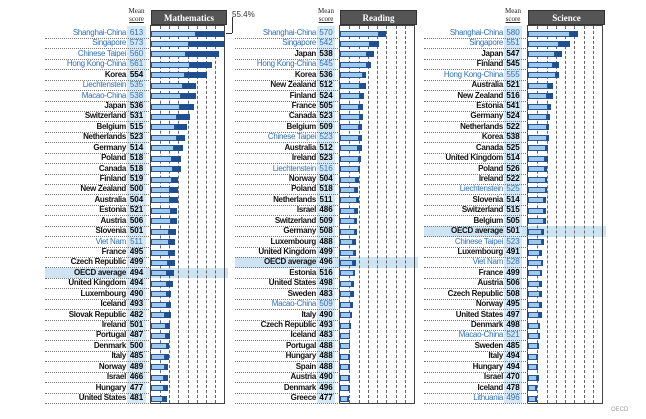 The image size is (646, 419). Describe the element at coordinates (513, 168) in the screenshot. I see `mean-score-value: 526` at that location.